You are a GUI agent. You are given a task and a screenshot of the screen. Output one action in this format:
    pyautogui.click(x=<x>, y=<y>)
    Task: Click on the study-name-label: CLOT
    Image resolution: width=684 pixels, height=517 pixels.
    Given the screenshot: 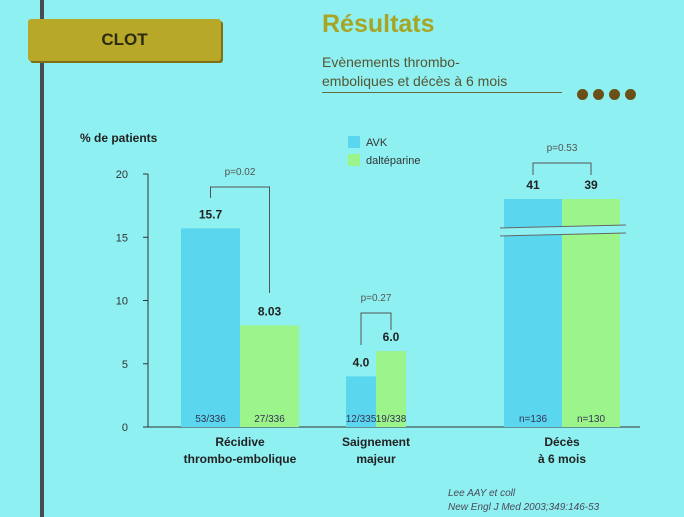 What is the action you would take?
    pyautogui.click(x=124, y=39)
    